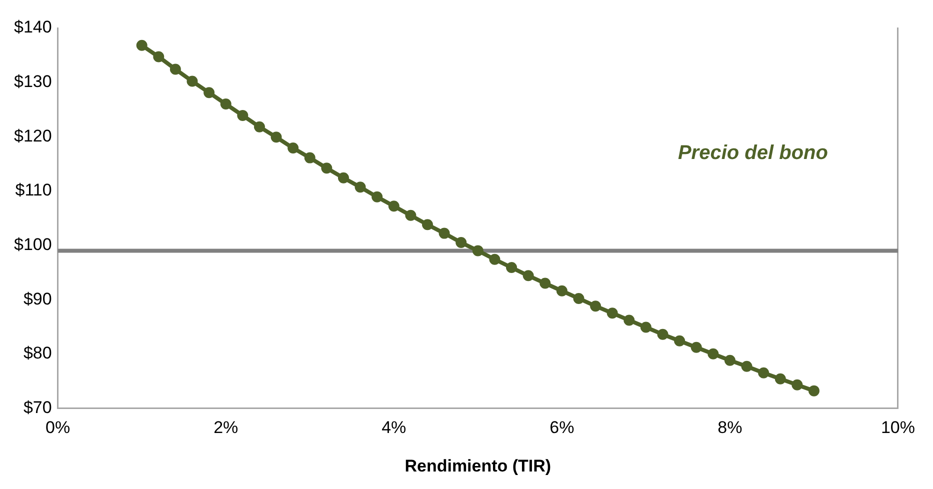 This screenshot has height=489, width=933. What do you see at coordinates (33, 27) in the screenshot?
I see `y-tick-label: $140` at bounding box center [33, 27].